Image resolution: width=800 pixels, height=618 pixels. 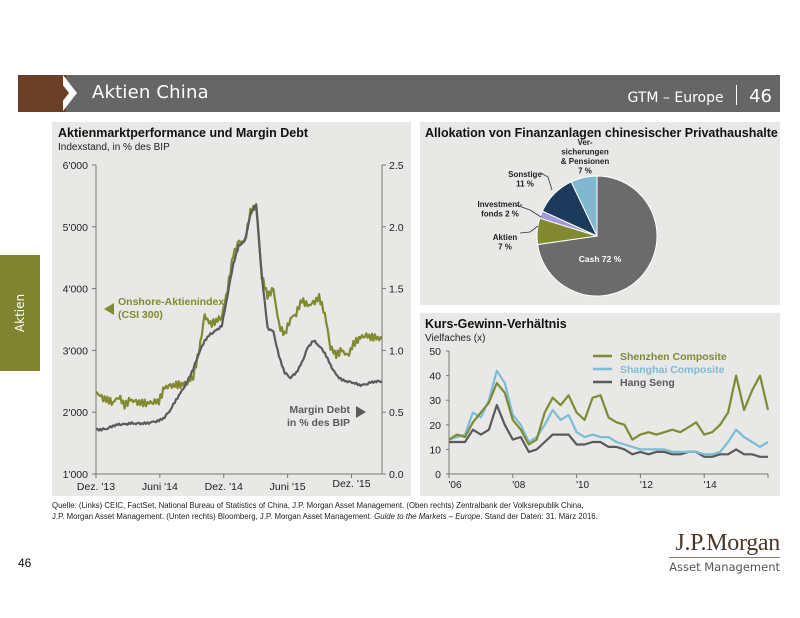 I want to click on pie-label-versicherungen: 7 %, so click(x=585, y=171).